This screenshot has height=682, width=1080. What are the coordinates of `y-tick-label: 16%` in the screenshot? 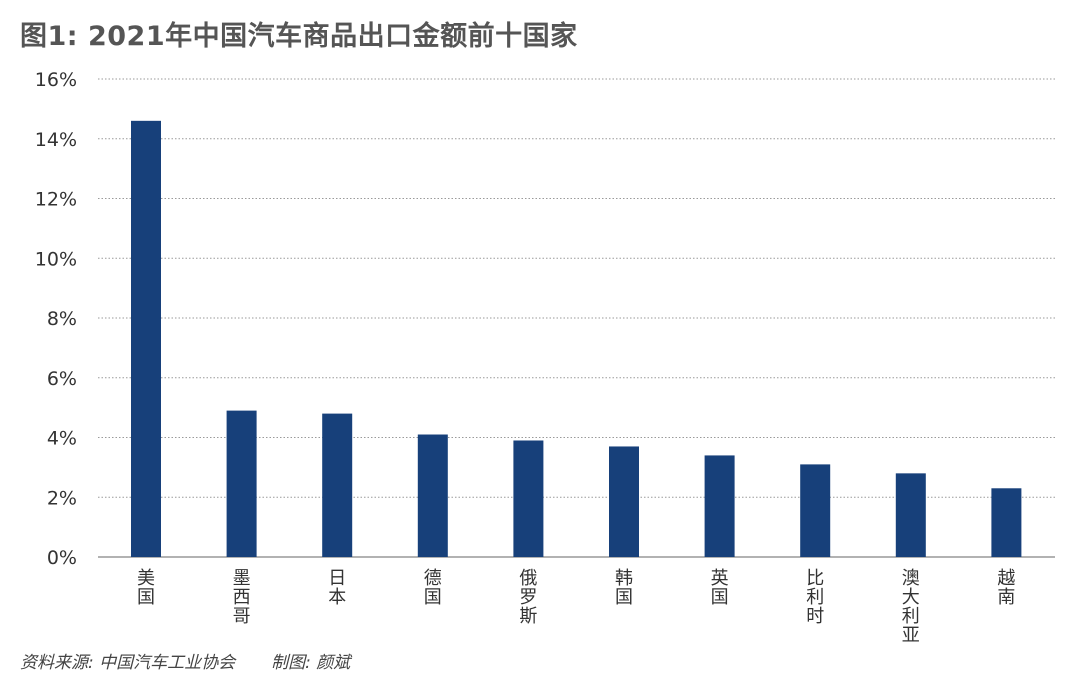 It's located at (56, 80).